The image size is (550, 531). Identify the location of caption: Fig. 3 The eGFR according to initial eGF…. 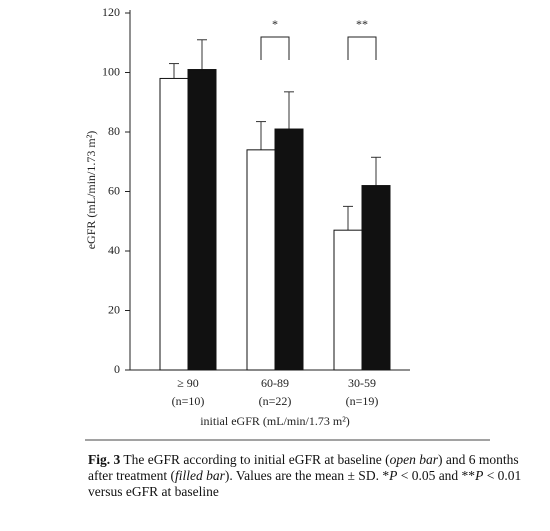
(308, 476).